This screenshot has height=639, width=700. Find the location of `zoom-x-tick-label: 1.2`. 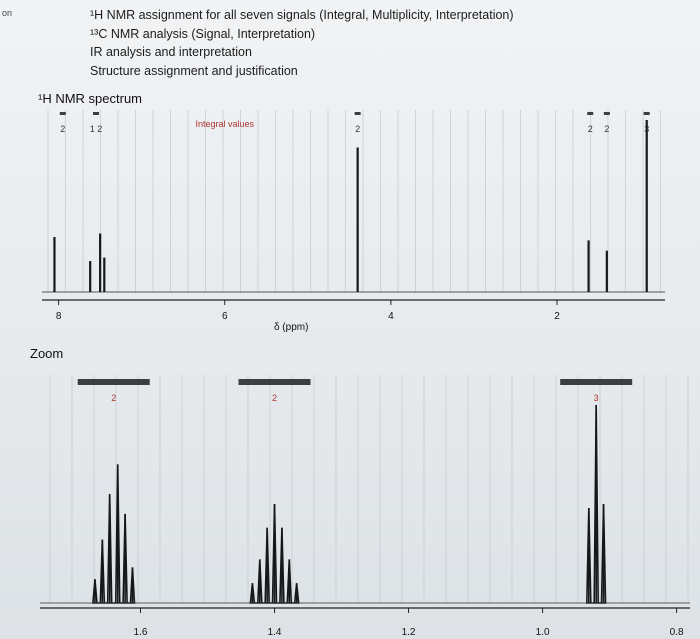

zoom-x-tick-label: 1.2 is located at coordinates (409, 632).